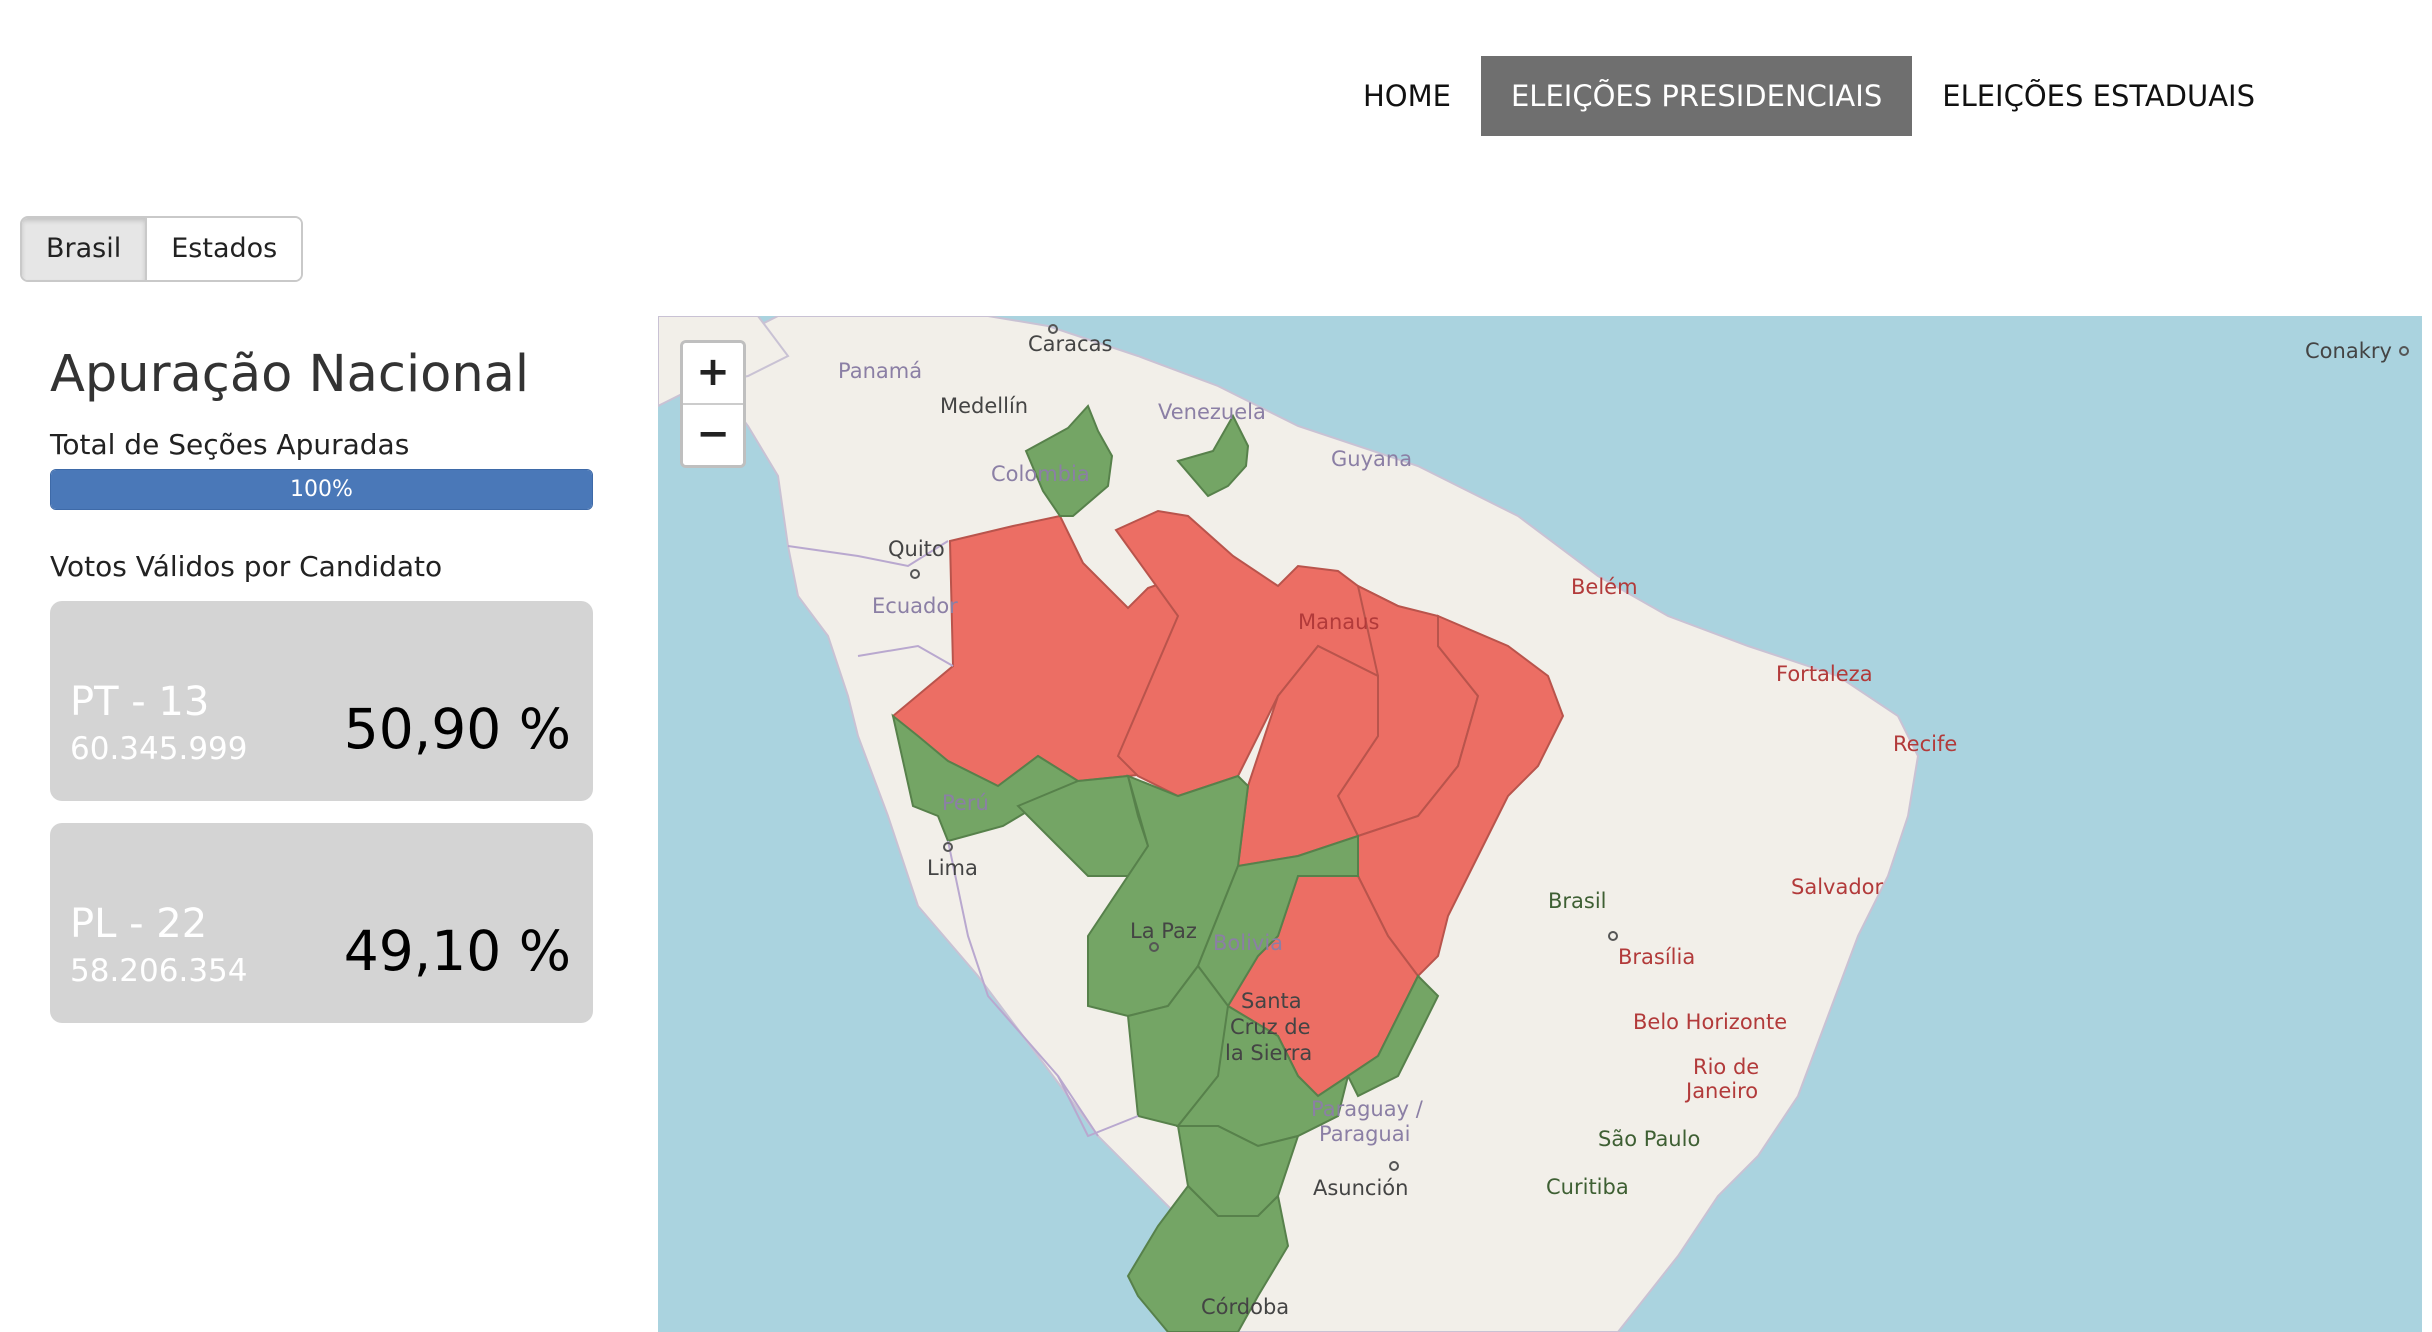  I want to click on label-sao-paulo: São Paulo, so click(1649, 1139).